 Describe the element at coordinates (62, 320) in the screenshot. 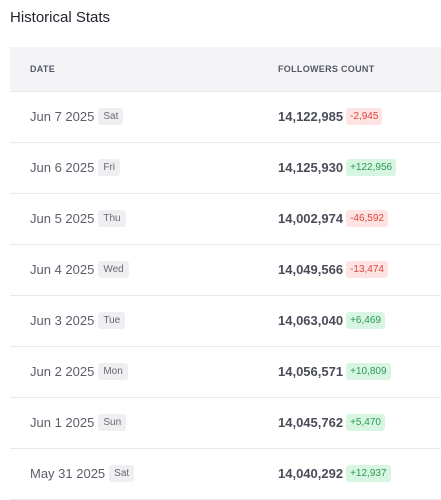

I see `date: Jun 3 2025` at that location.